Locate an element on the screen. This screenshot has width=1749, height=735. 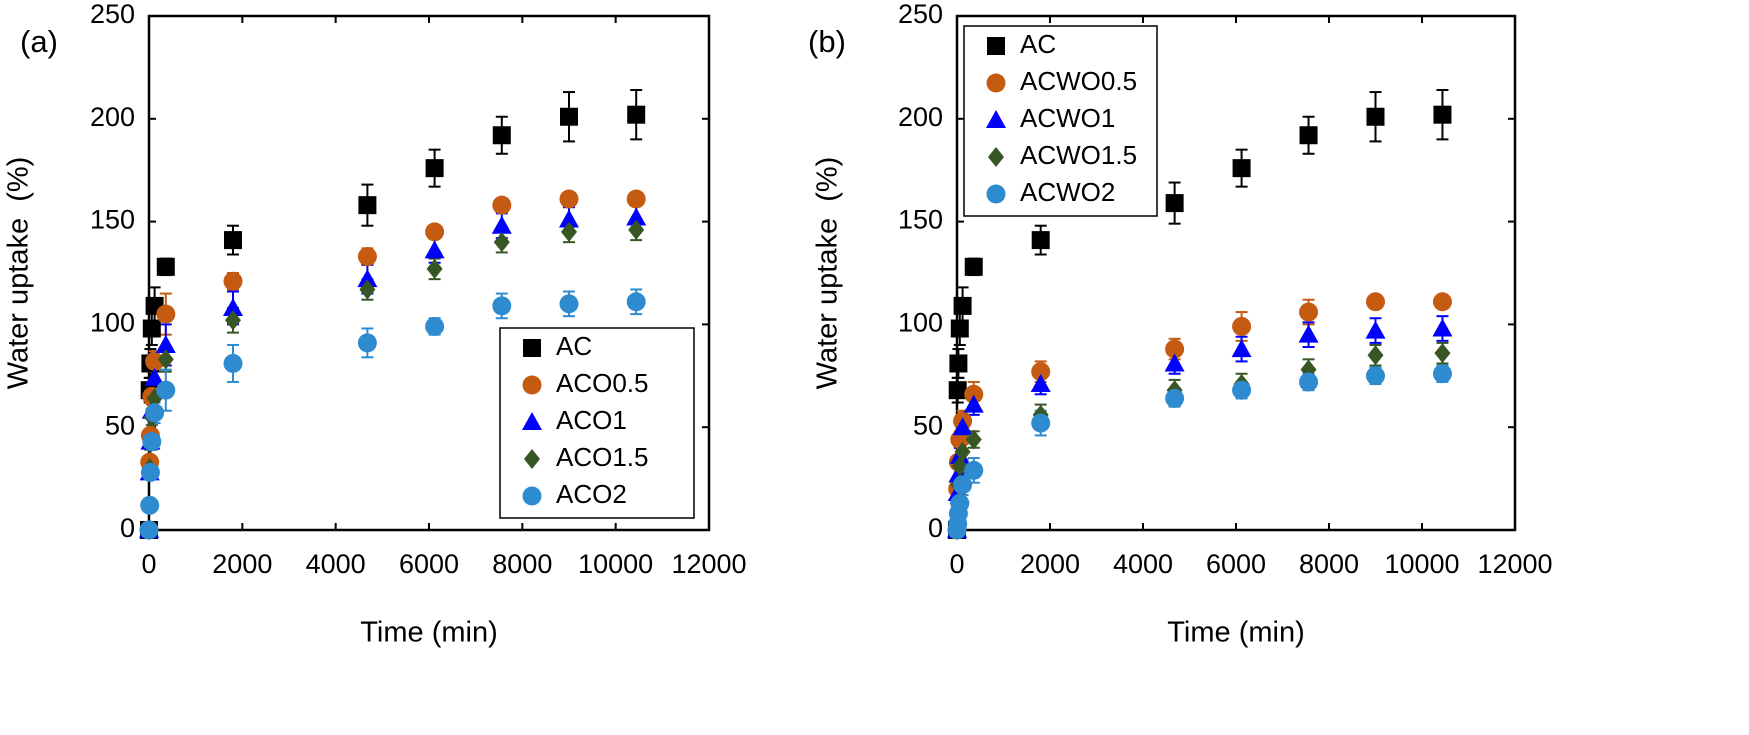
legend-label: ACO0.5 is located at coordinates (602, 383).